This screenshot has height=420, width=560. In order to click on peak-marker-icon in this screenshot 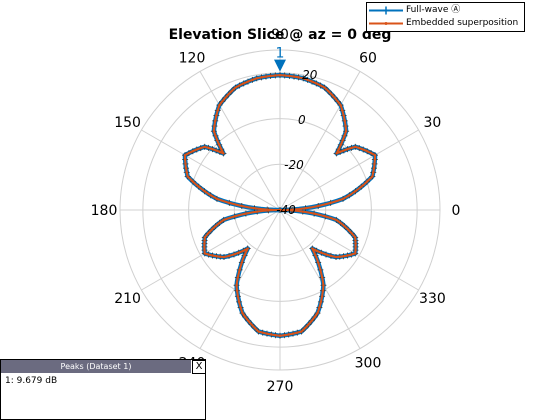, I will do `click(280, 65)`.